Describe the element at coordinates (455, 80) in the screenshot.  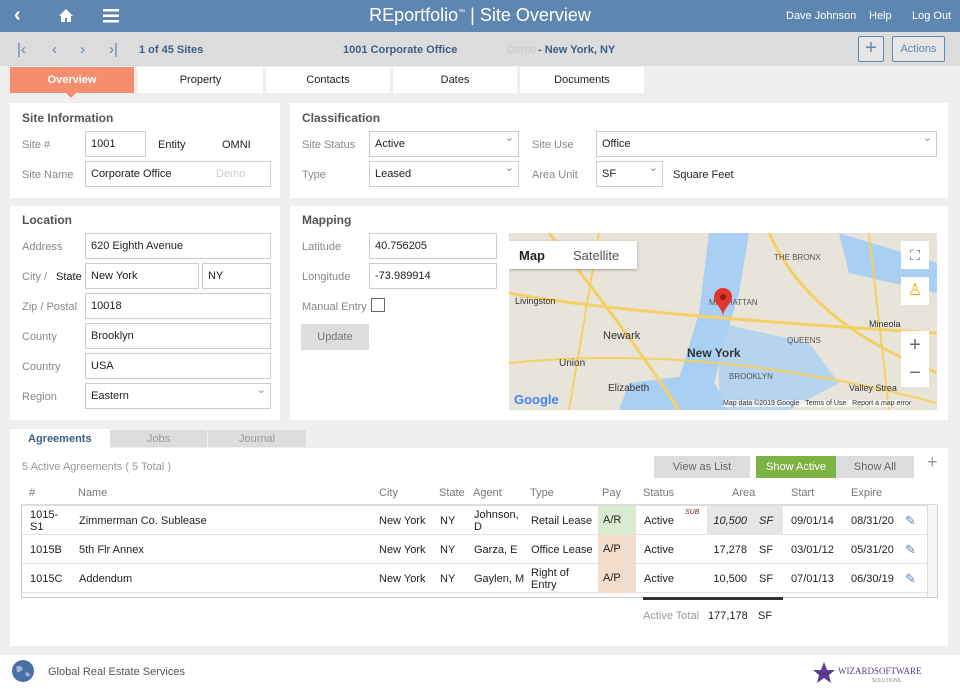
I see `tab-dates: Dates` at that location.